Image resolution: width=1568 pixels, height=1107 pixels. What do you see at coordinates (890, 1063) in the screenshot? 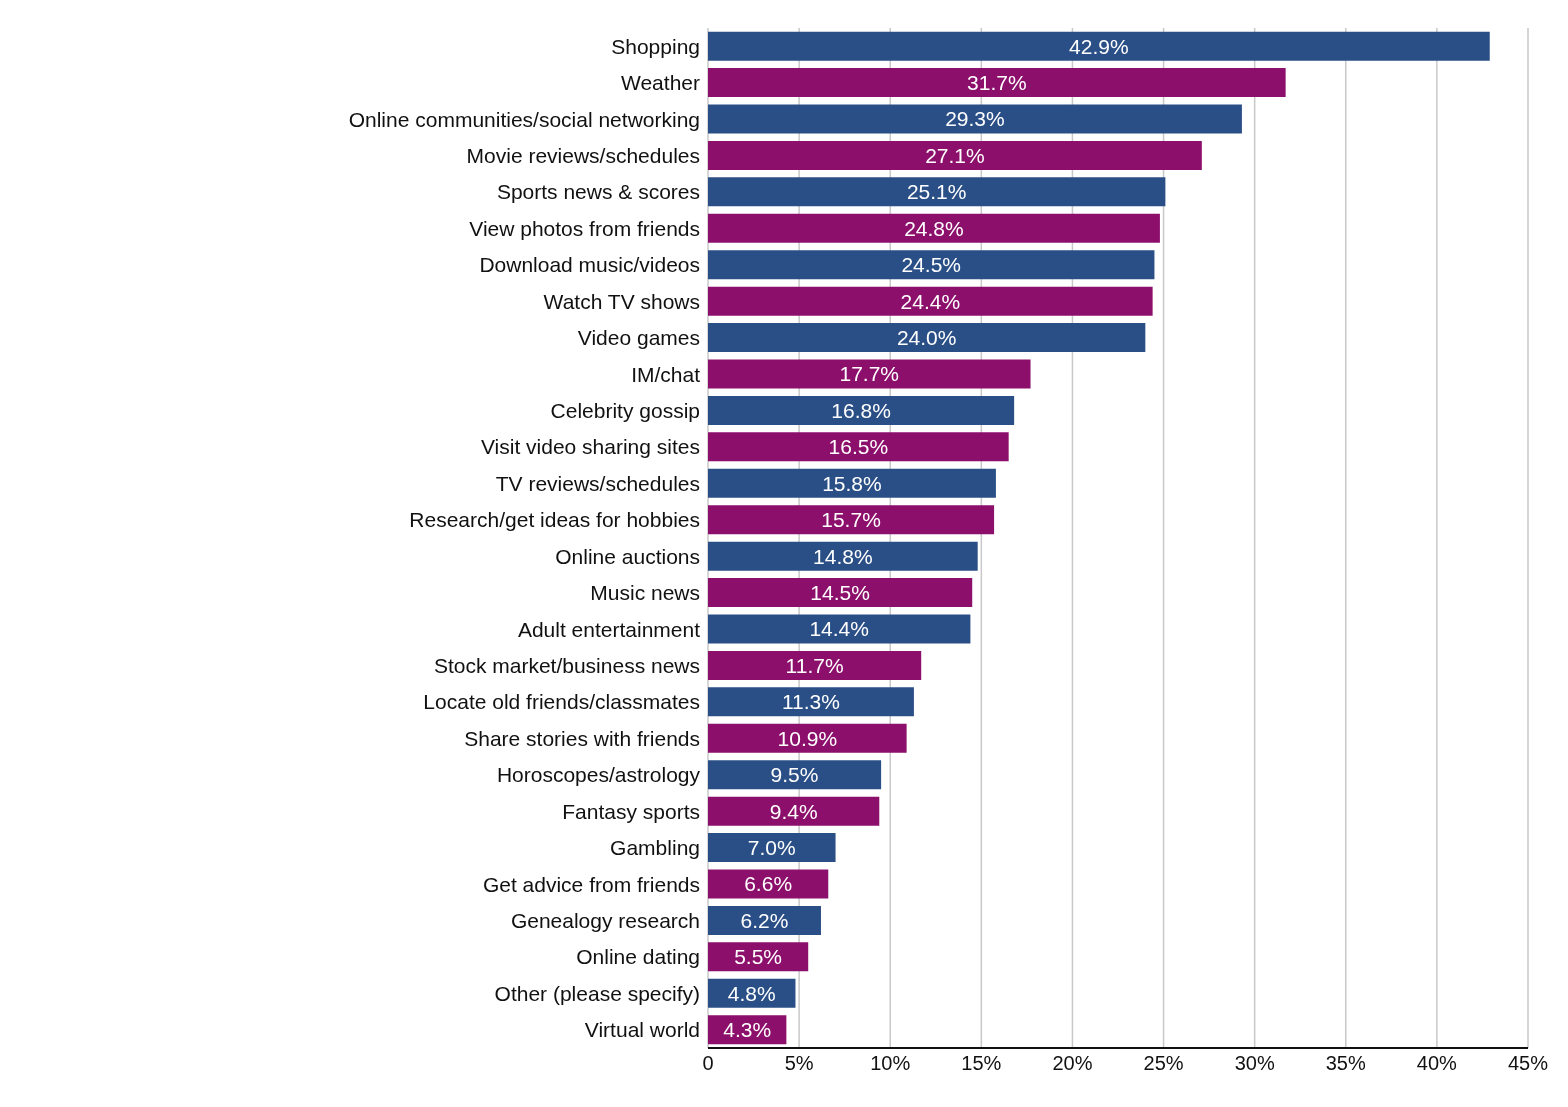
I see `x-tick-label: 10%` at bounding box center [890, 1063].